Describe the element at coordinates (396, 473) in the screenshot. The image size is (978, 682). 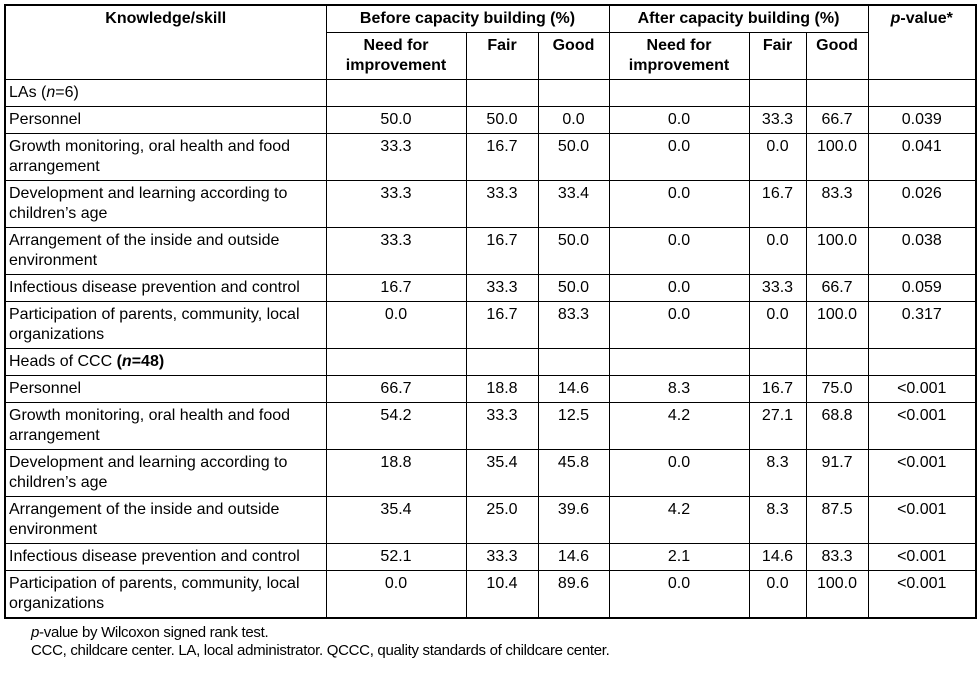
I see `cell-before-need: 18.8` at that location.